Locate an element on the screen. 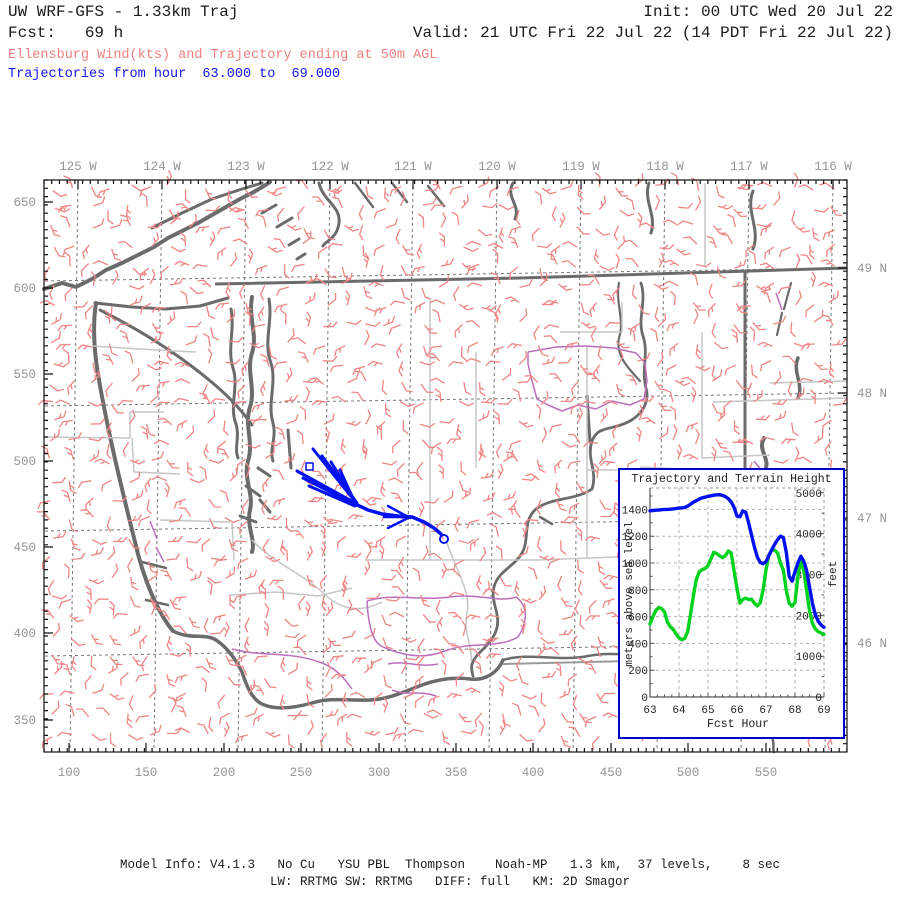 The height and width of the screenshot is (900, 900). inset-tick-label-meters: 600 is located at coordinates (638, 619).